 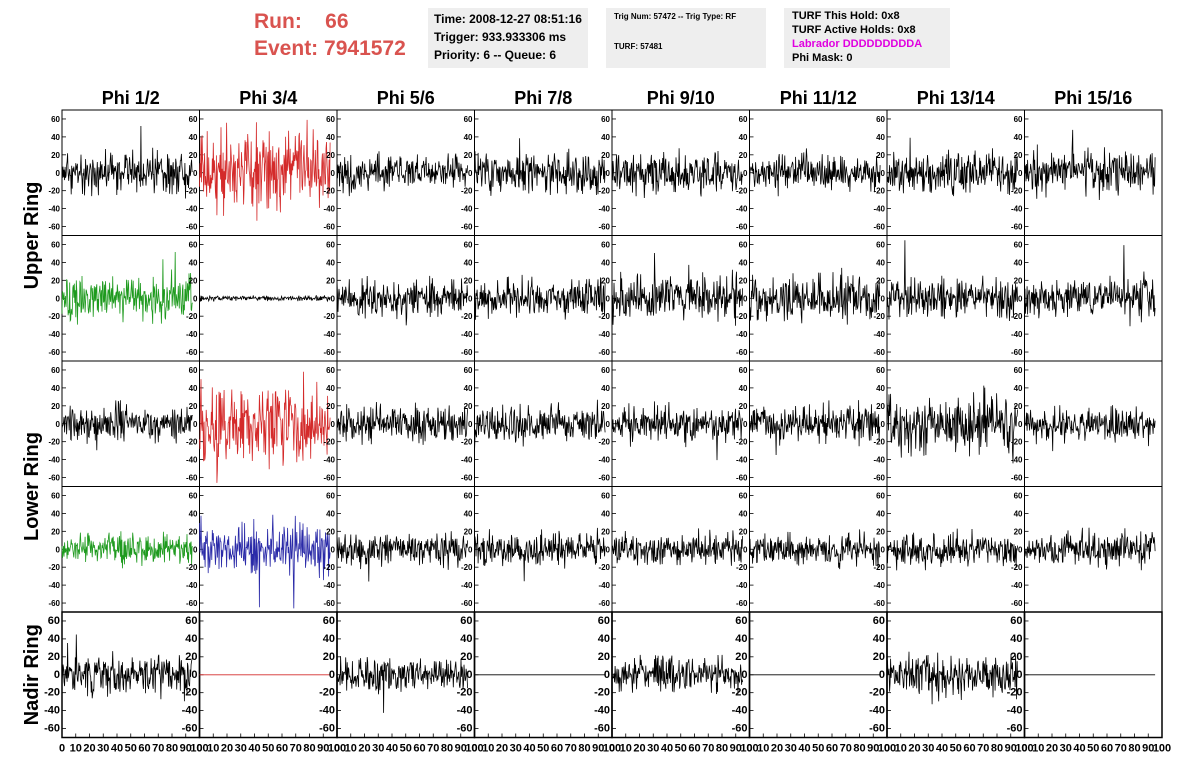 What do you see at coordinates (286, 48) in the screenshot?
I see `event-label: Event:` at bounding box center [286, 48].